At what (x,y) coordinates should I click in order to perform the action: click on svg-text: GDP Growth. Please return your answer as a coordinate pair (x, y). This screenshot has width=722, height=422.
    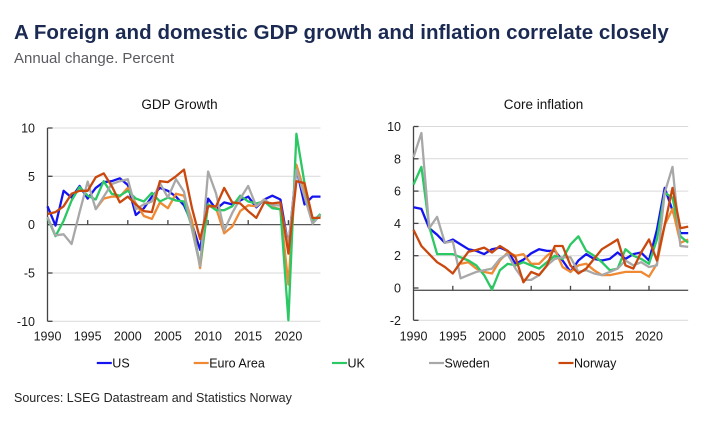
    Looking at the image, I should click on (179, 104).